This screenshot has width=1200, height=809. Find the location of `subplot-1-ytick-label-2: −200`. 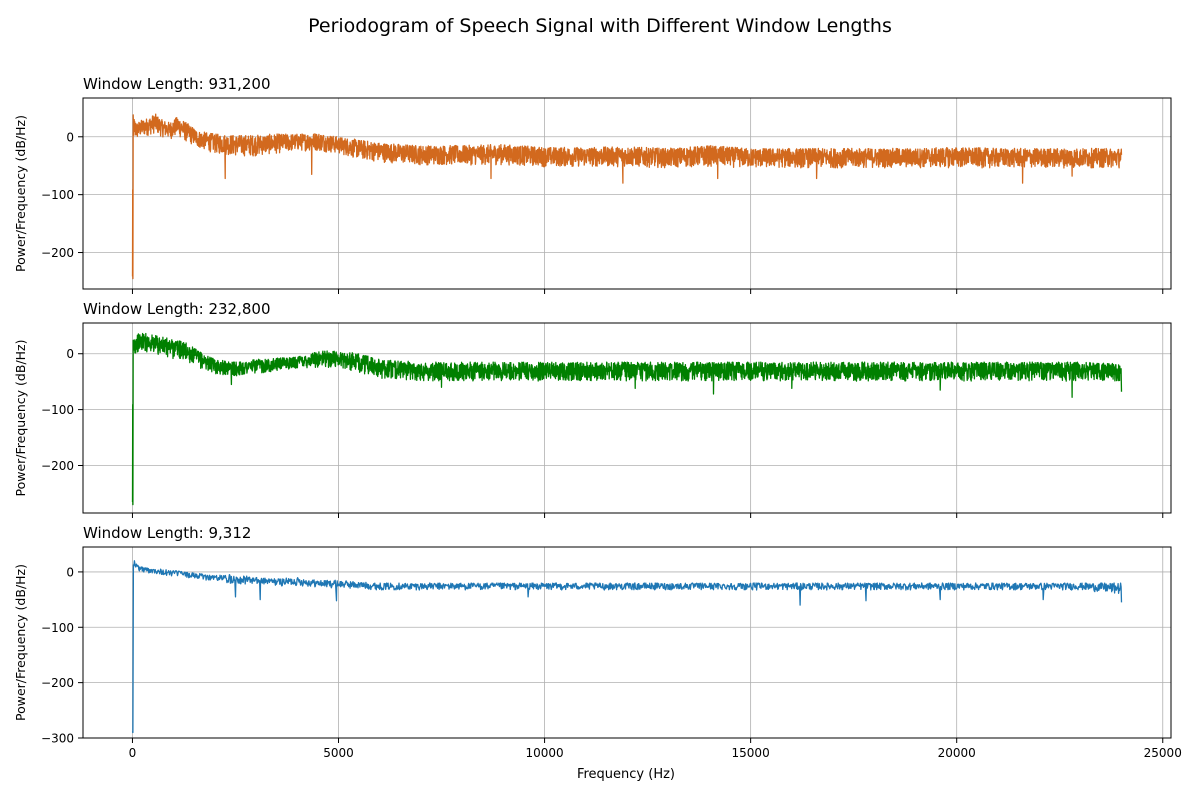

subplot-1-ytick-label-2: −200 is located at coordinates (57, 253).